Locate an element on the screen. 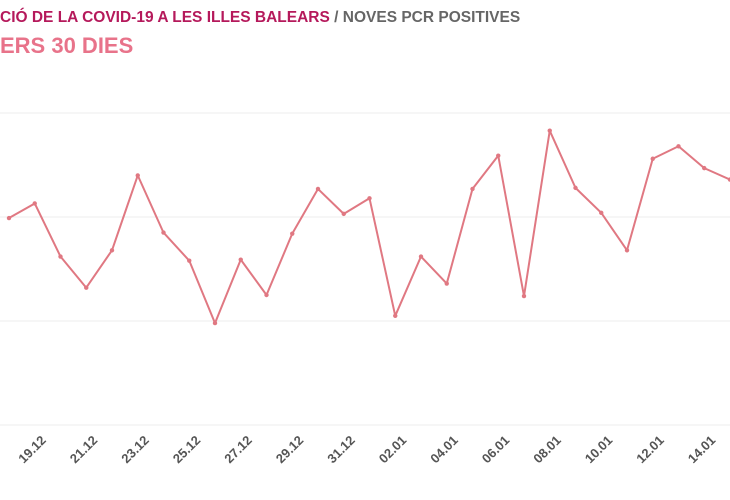 This screenshot has height=500, width=730. x-tick-label: 21.12 is located at coordinates (84, 450).